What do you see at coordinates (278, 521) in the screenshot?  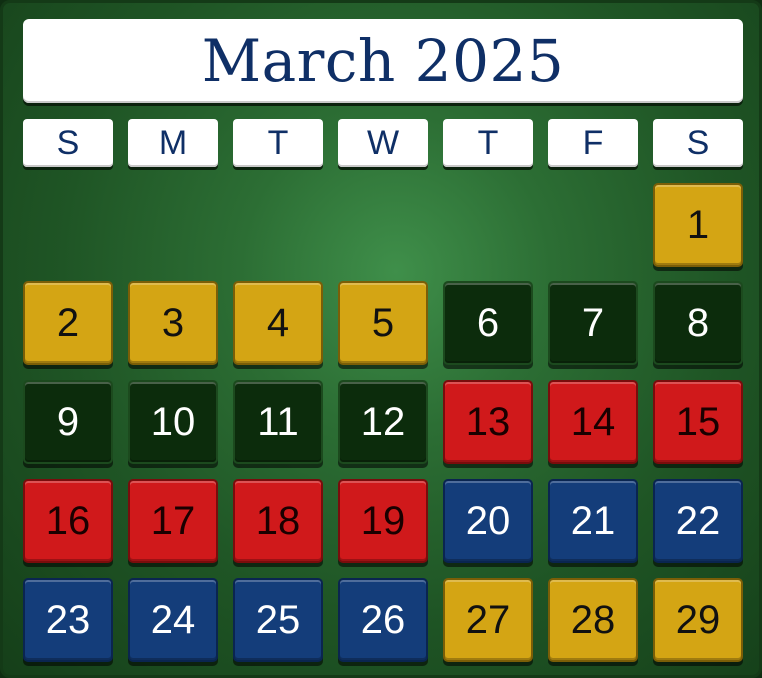 I see `day-cell-18: 18` at bounding box center [278, 521].